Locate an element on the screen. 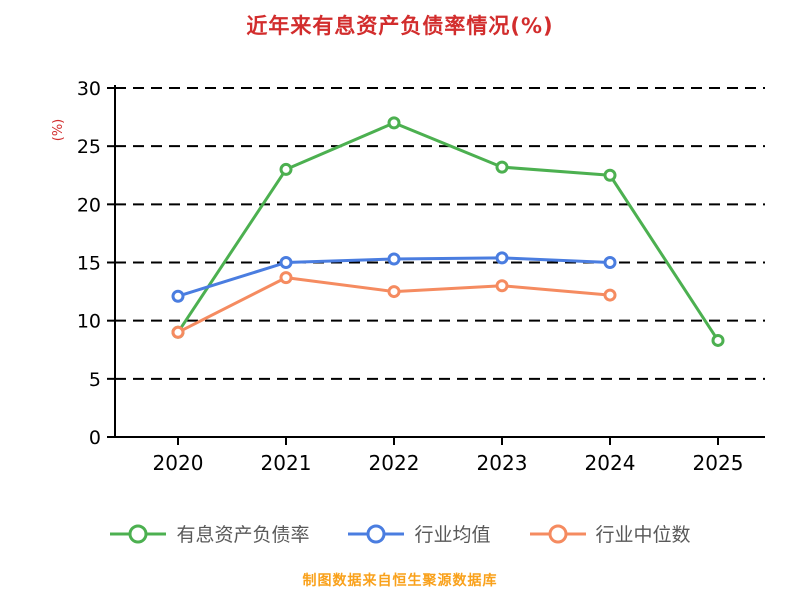 Image resolution: width=800 pixels, height=600 pixels. chart-title: 近年来有息资产负债率情况(%) is located at coordinates (400, 26).